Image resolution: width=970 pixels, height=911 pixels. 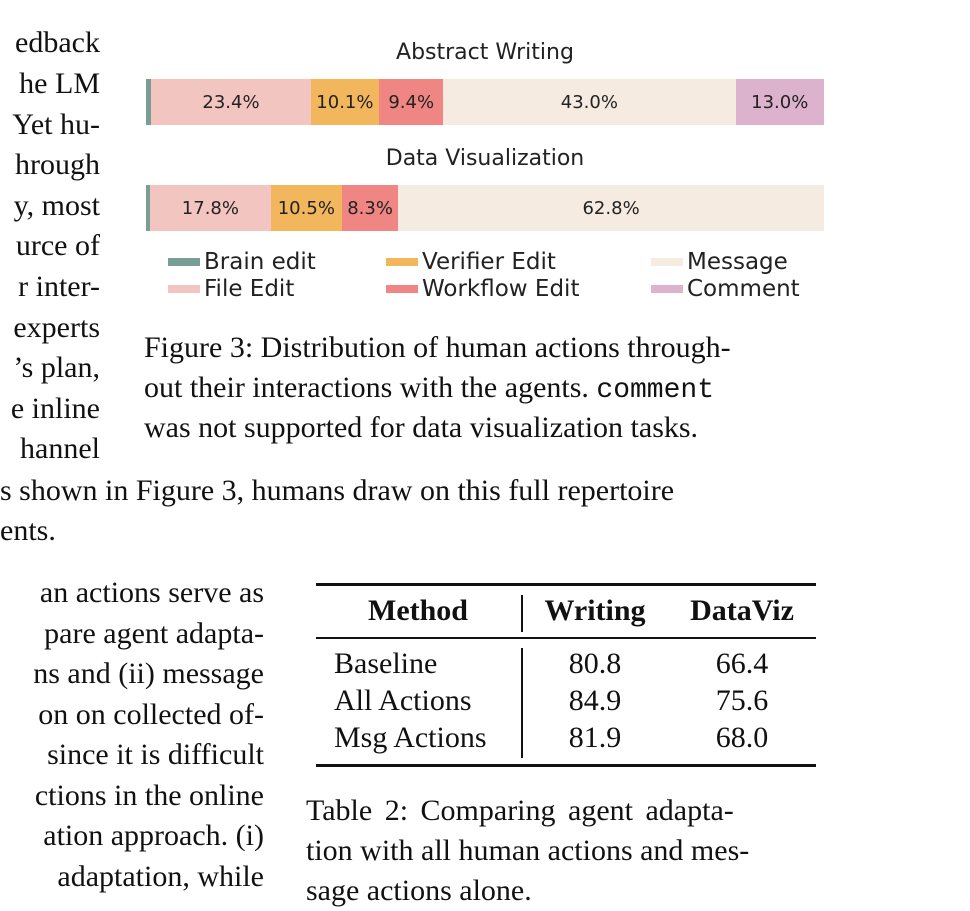 I want to click on text-line: adaptation, while, so click(x=160, y=876).